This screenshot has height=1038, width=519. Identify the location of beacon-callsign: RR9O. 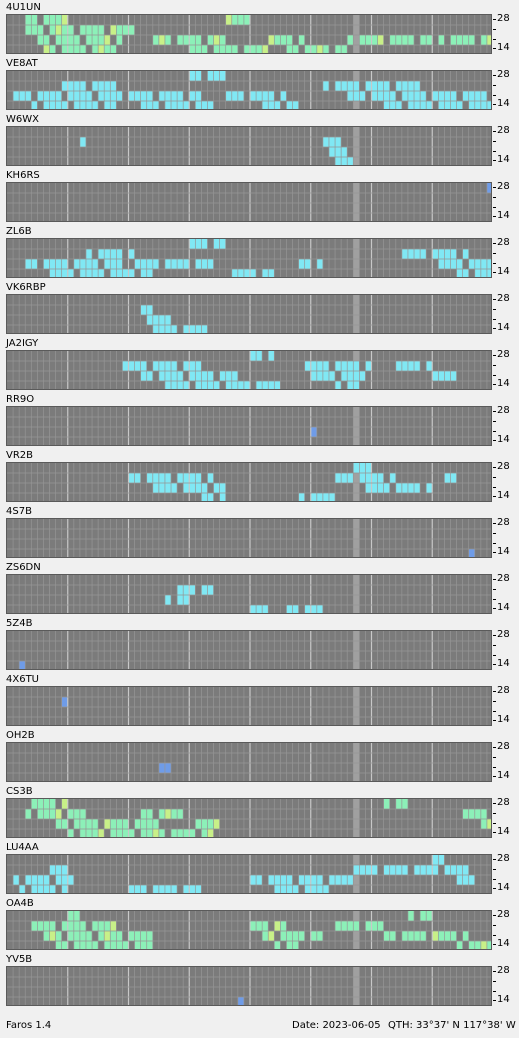
(20, 399).